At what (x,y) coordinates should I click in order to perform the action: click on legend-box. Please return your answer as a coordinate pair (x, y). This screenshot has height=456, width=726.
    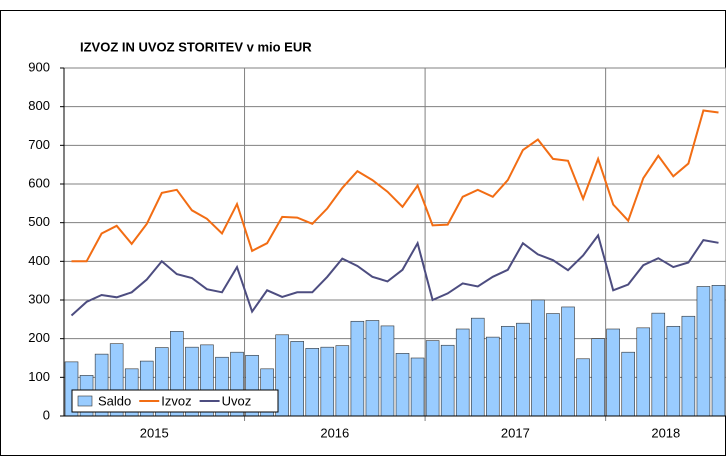
    Looking at the image, I should click on (175, 401).